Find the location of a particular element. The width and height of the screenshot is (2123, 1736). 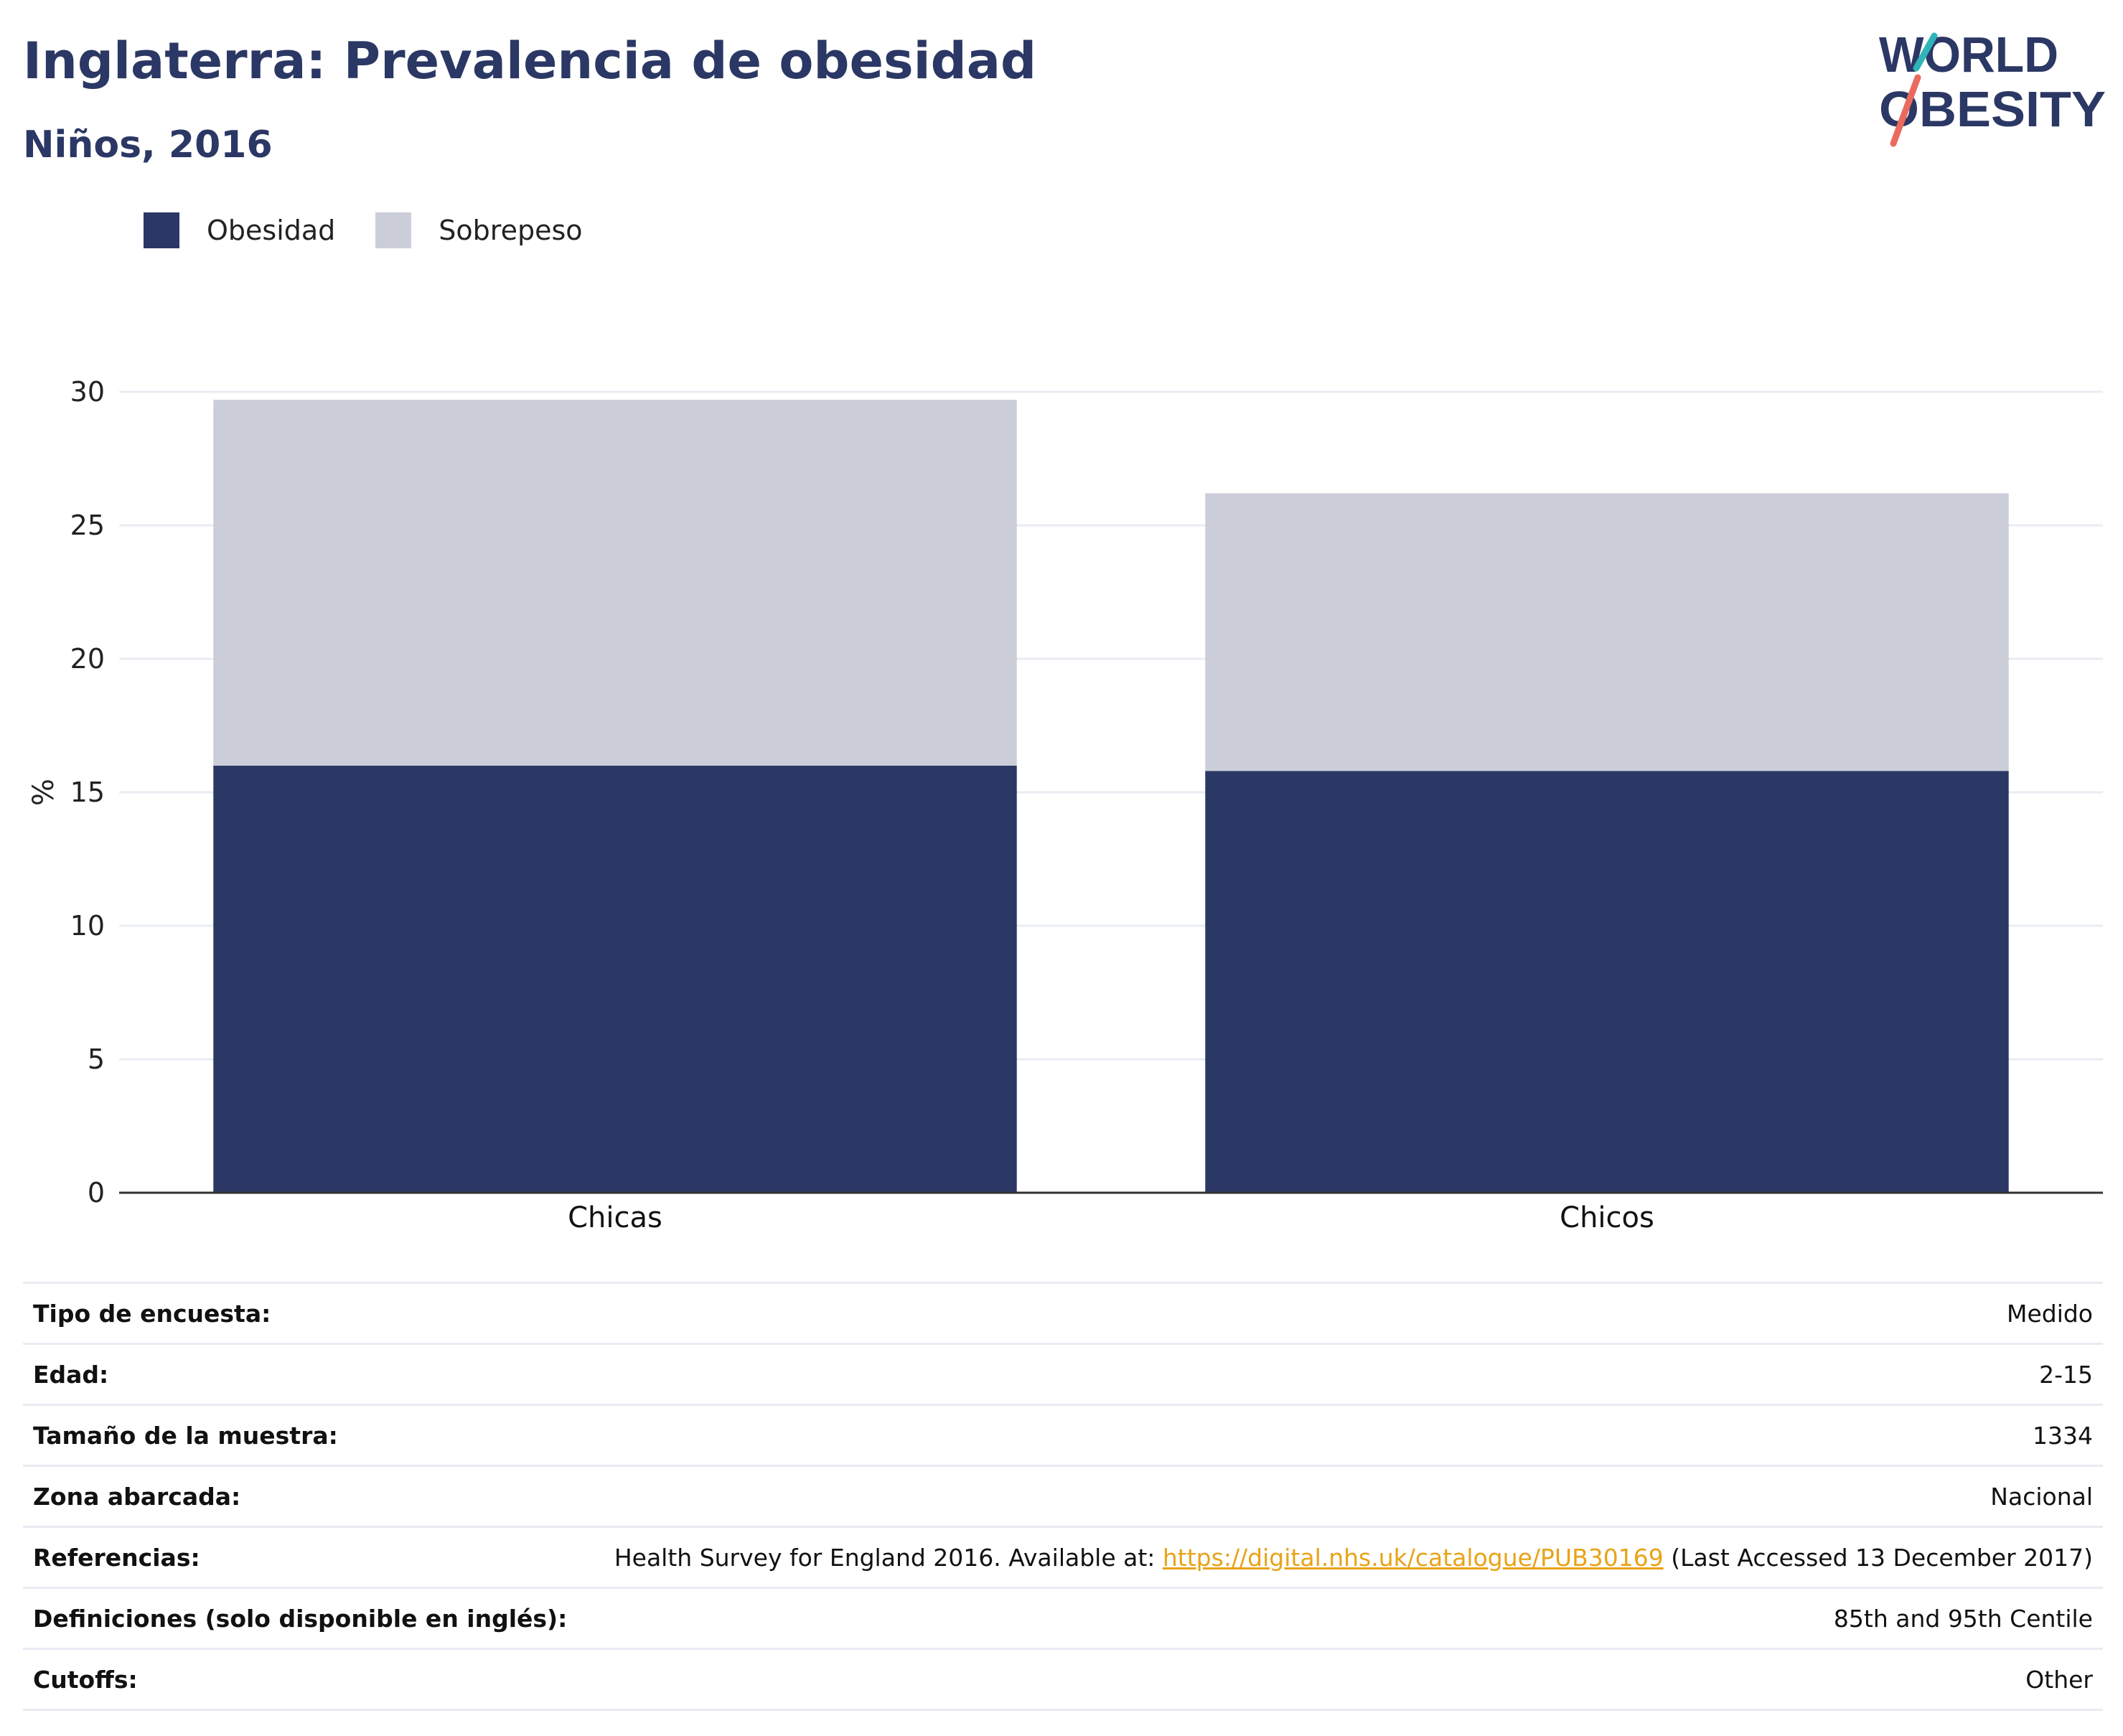

details-value: Nacional is located at coordinates (1343, 1496).